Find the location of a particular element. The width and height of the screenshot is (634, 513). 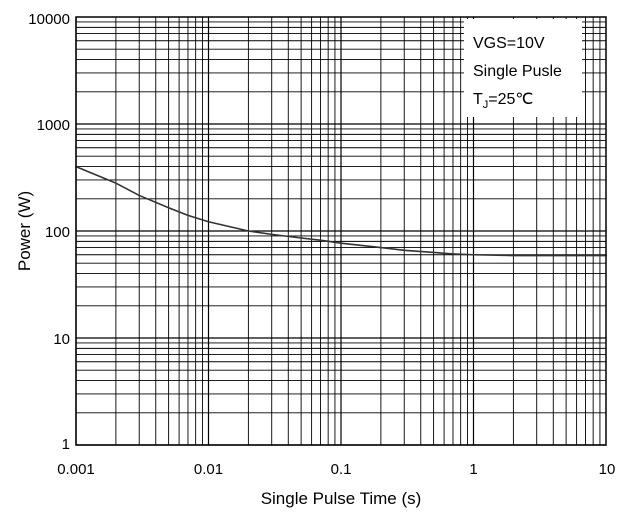

annotation-box-background is located at coordinates (523, 68).